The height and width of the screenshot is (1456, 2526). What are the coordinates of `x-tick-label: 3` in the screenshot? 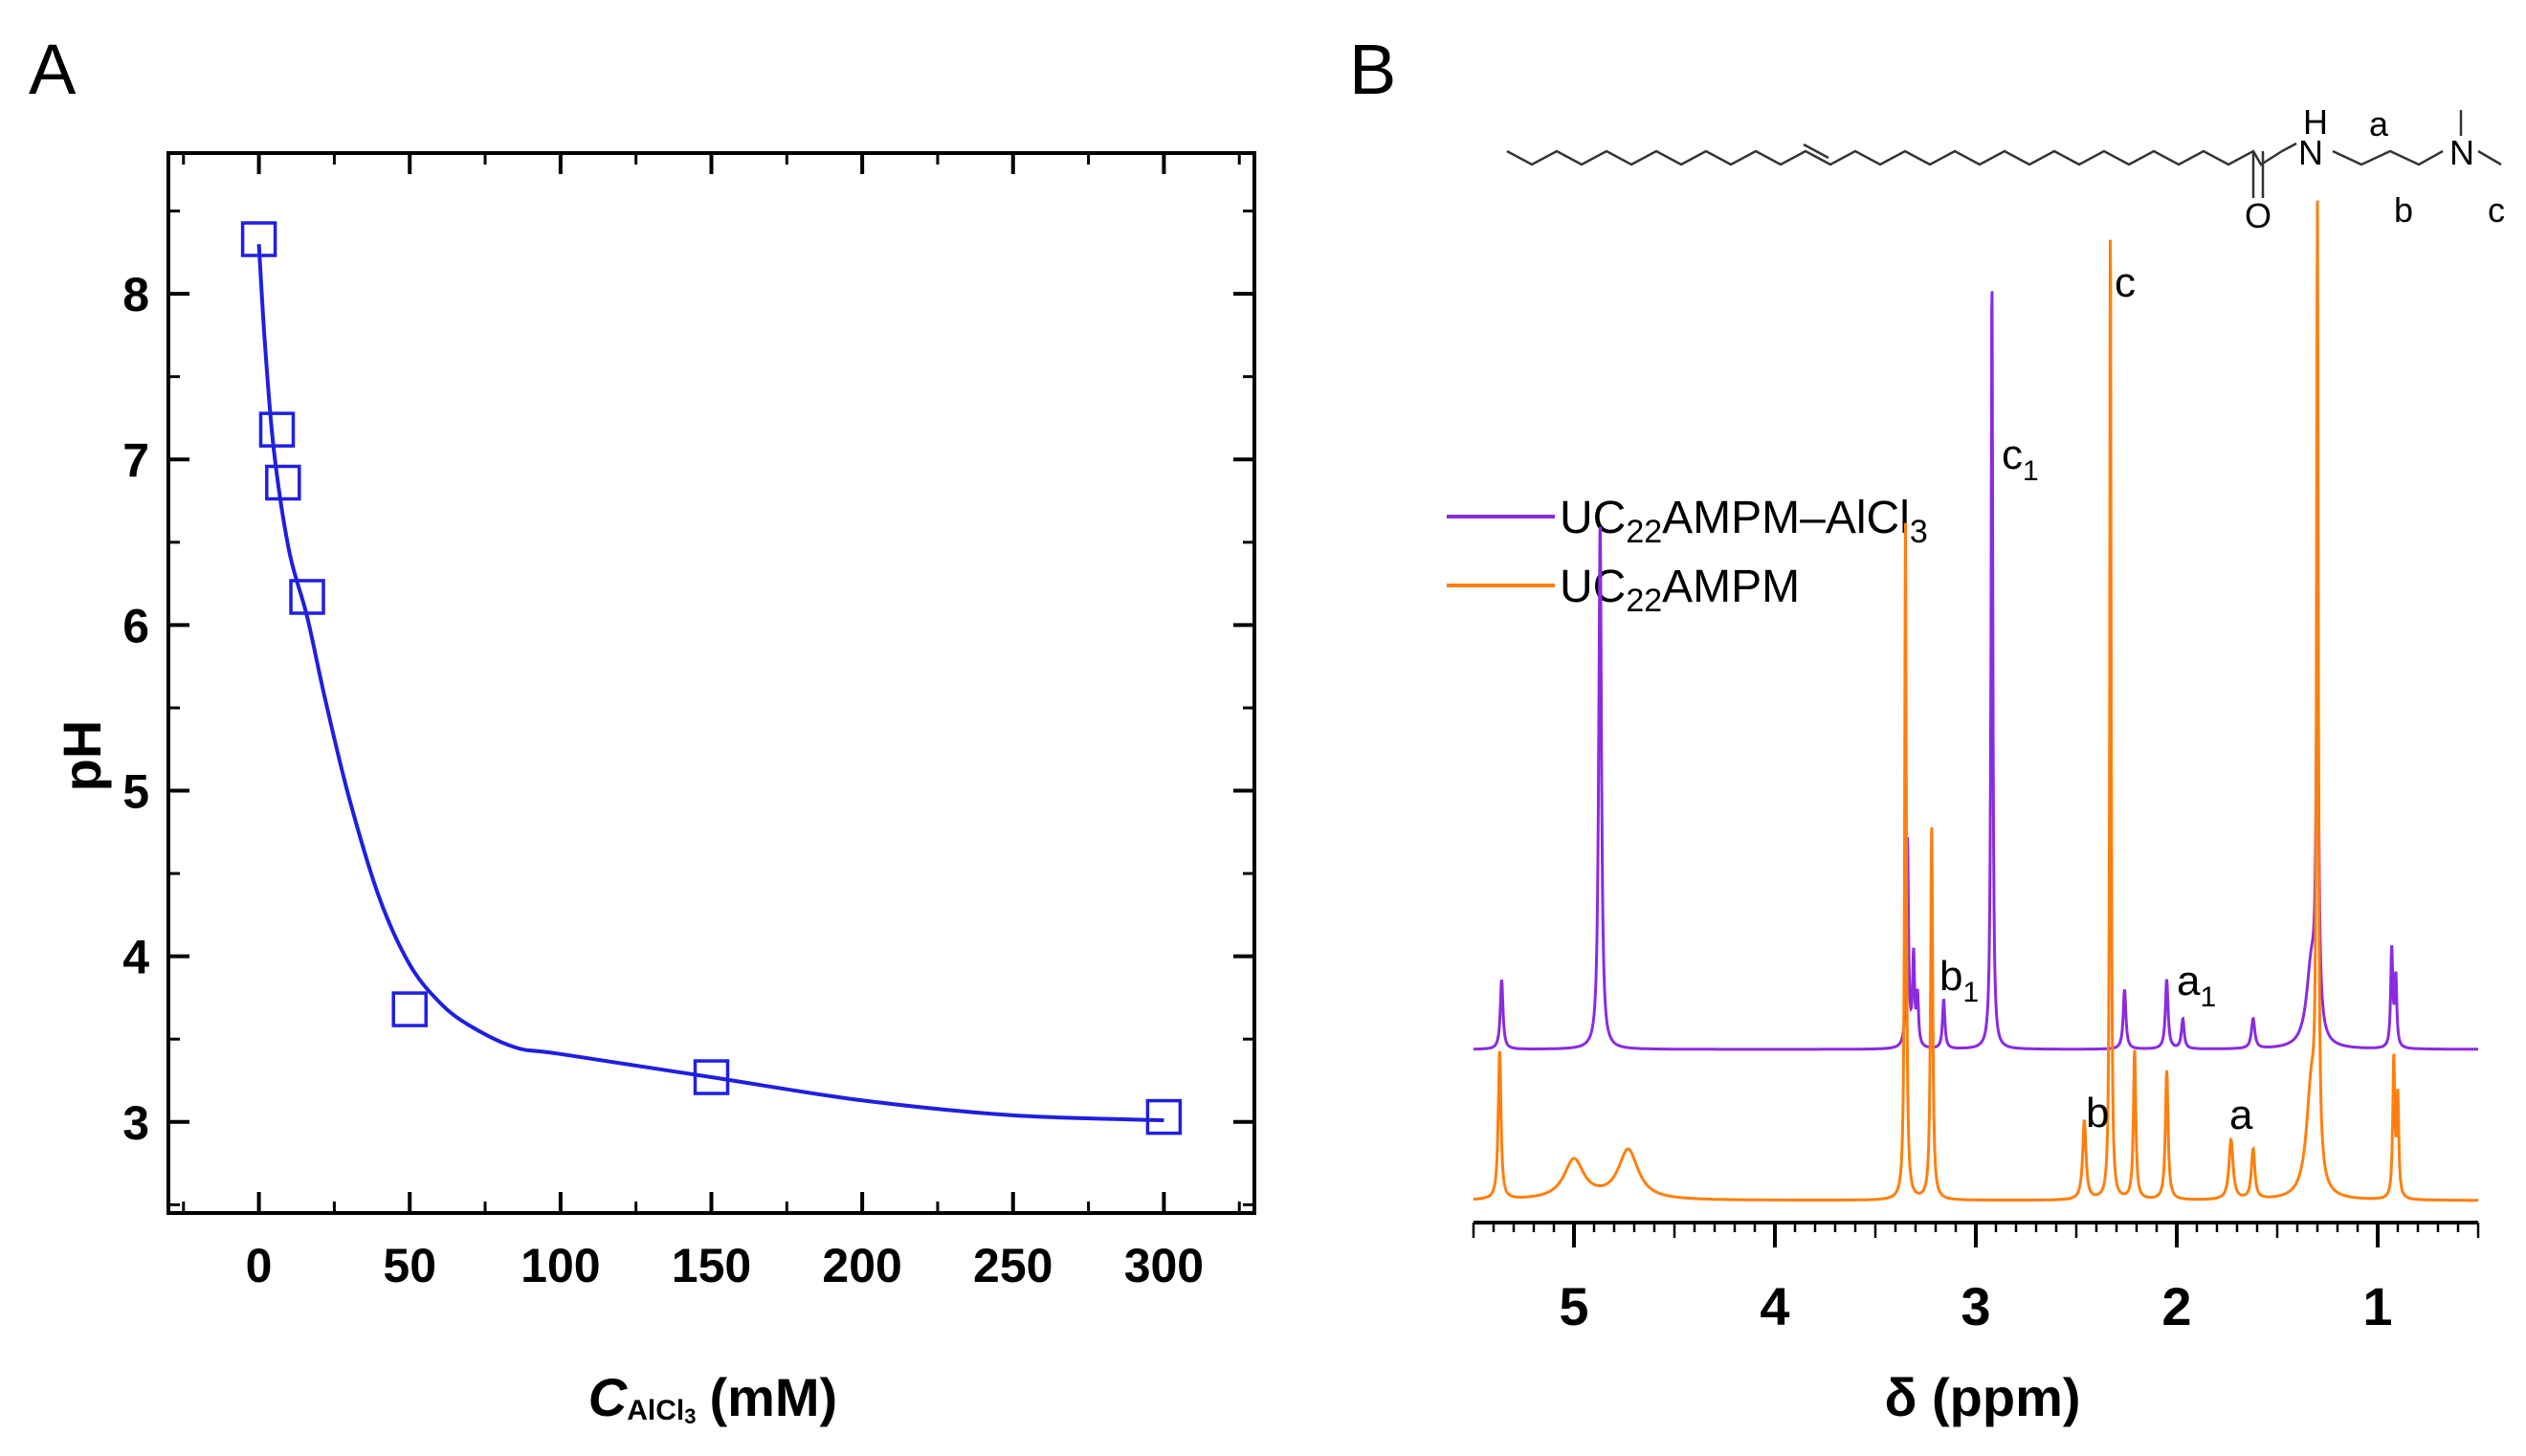 It's located at (1975, 1306).